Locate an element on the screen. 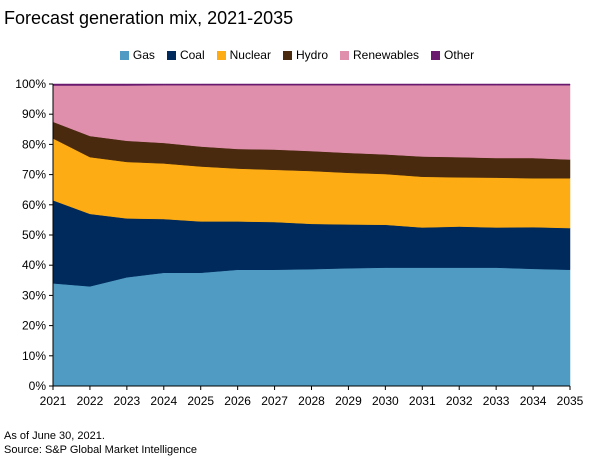 This screenshot has width=594, height=464. legend-item-other: Other is located at coordinates (452, 55).